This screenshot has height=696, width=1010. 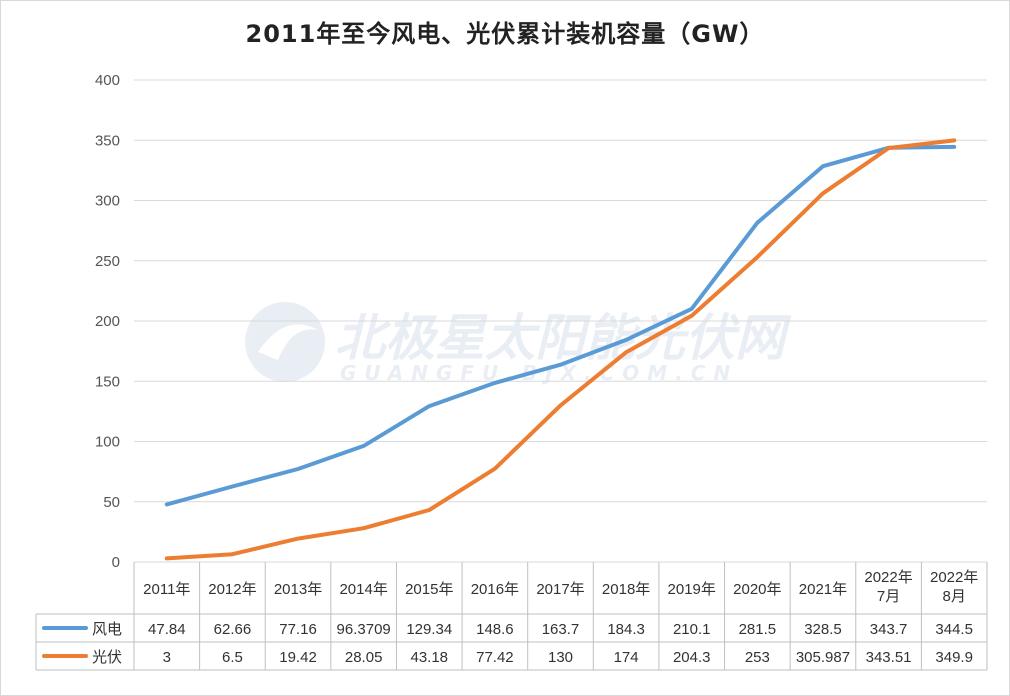 I want to click on data-value: 343.51, so click(x=889, y=657).